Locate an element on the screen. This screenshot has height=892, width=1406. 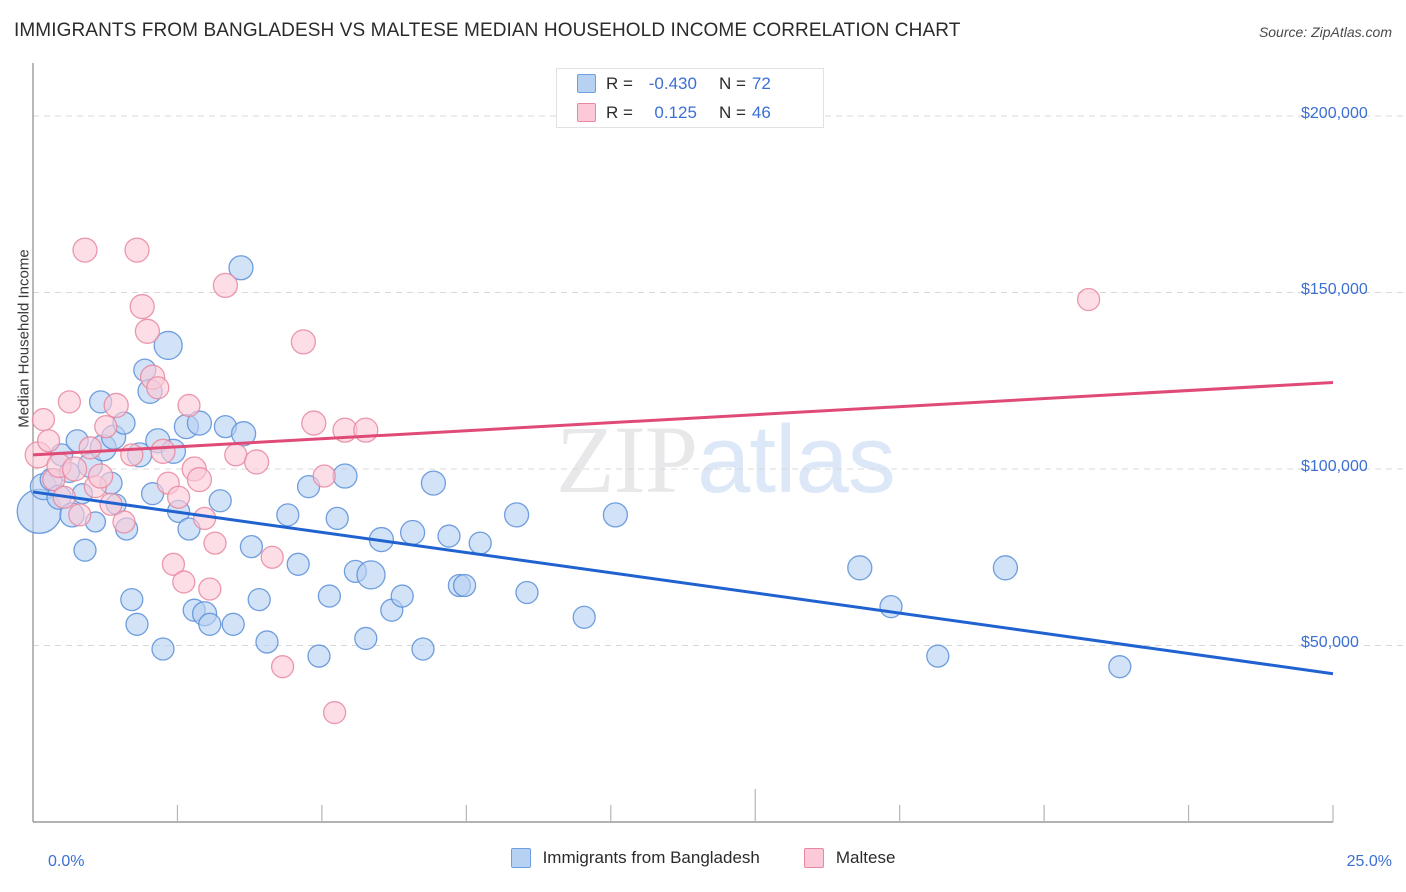
legend-swatch-maltese is located at coordinates (813, 858).